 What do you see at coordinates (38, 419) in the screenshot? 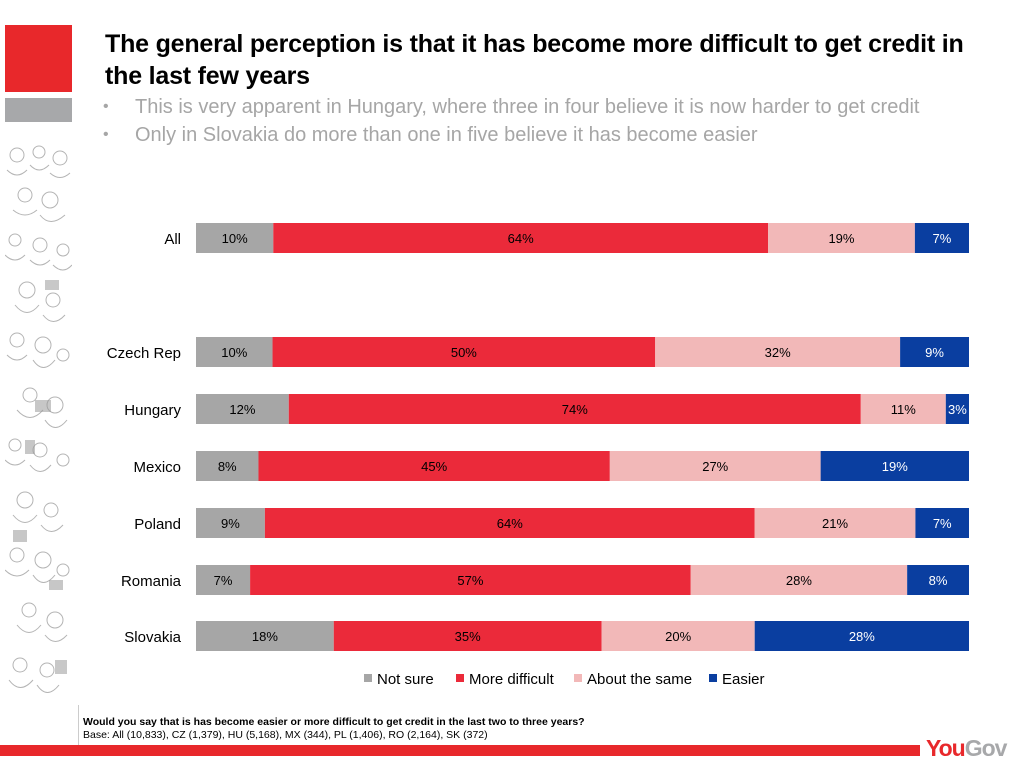
I see `crowd-illustration` at bounding box center [38, 419].